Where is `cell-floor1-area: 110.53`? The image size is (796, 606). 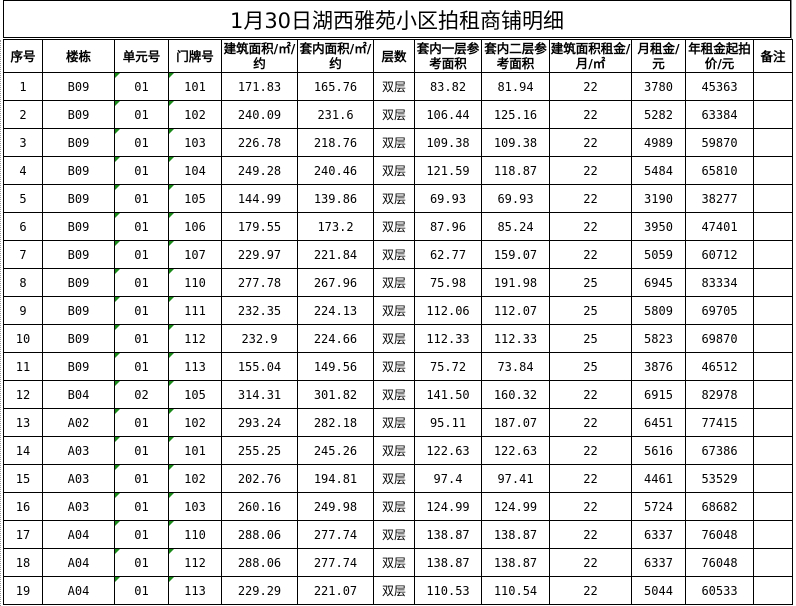
cell-floor1-area: 110.53 is located at coordinates (448, 590).